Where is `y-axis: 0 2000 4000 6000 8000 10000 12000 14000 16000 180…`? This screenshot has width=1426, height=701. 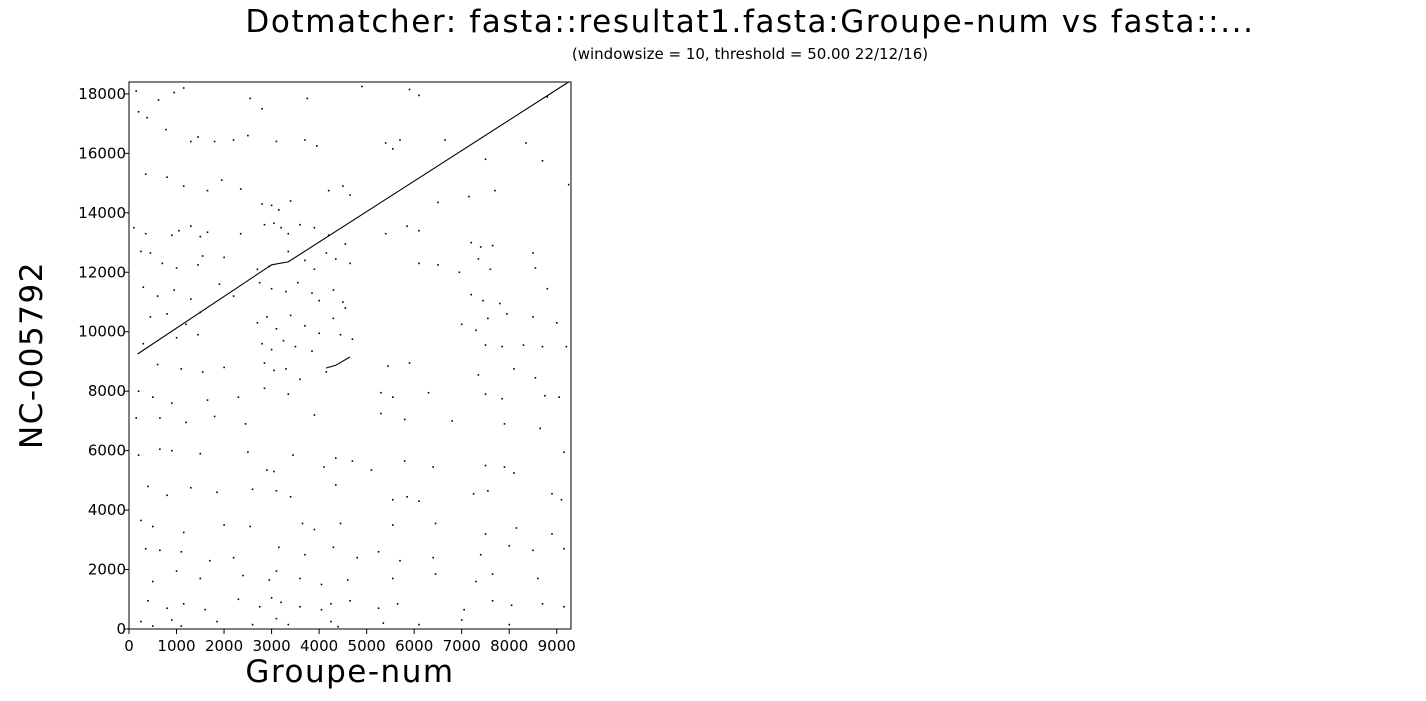 y-axis: 0 2000 4000 6000 8000 10000 12000 14000 16000 180… is located at coordinates (103, 361).